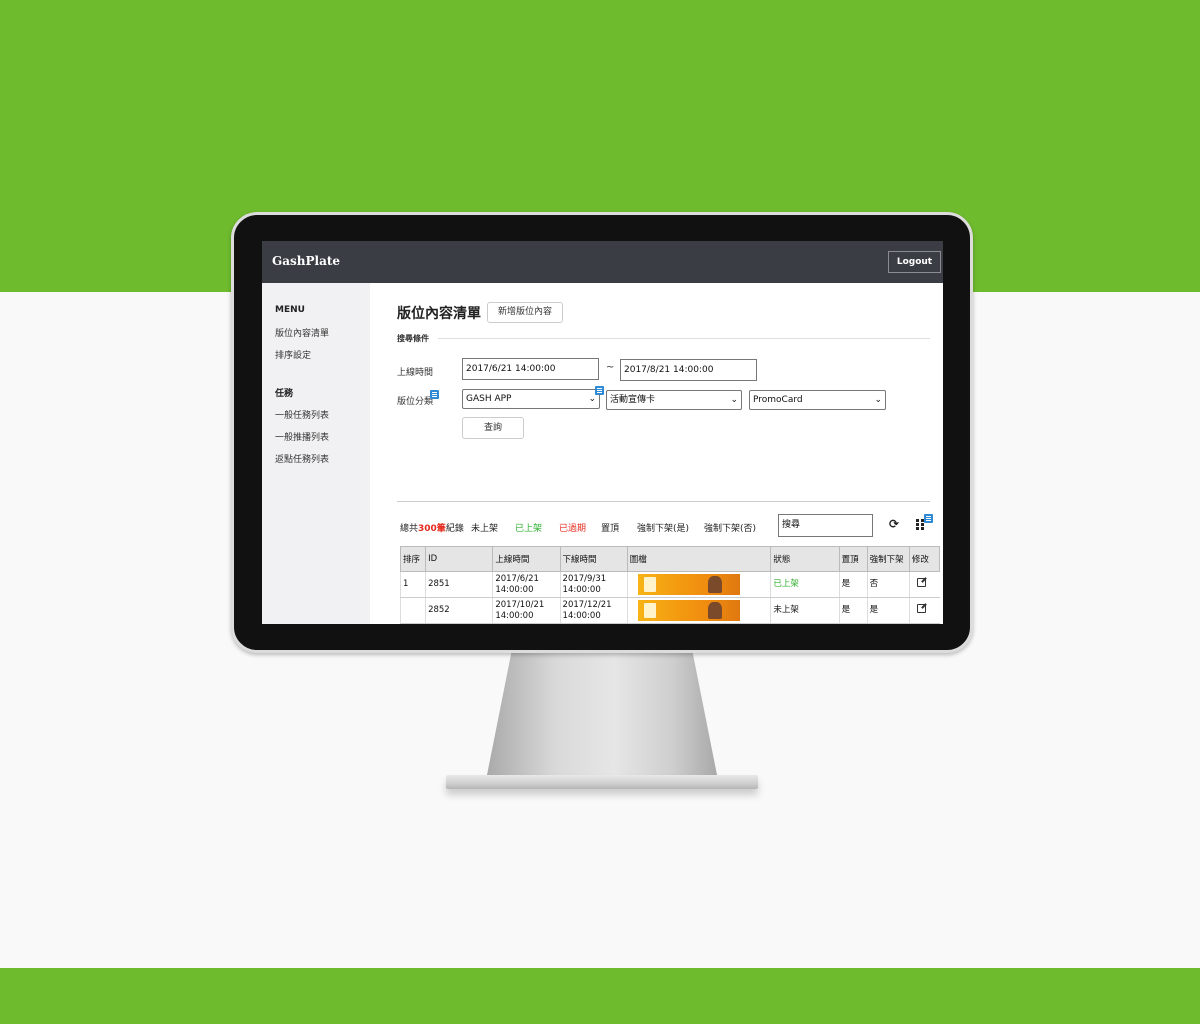 The image size is (1200, 1024). Describe the element at coordinates (730, 529) in the screenshot. I see `filter-forced-no: 強制下架(否)` at that location.